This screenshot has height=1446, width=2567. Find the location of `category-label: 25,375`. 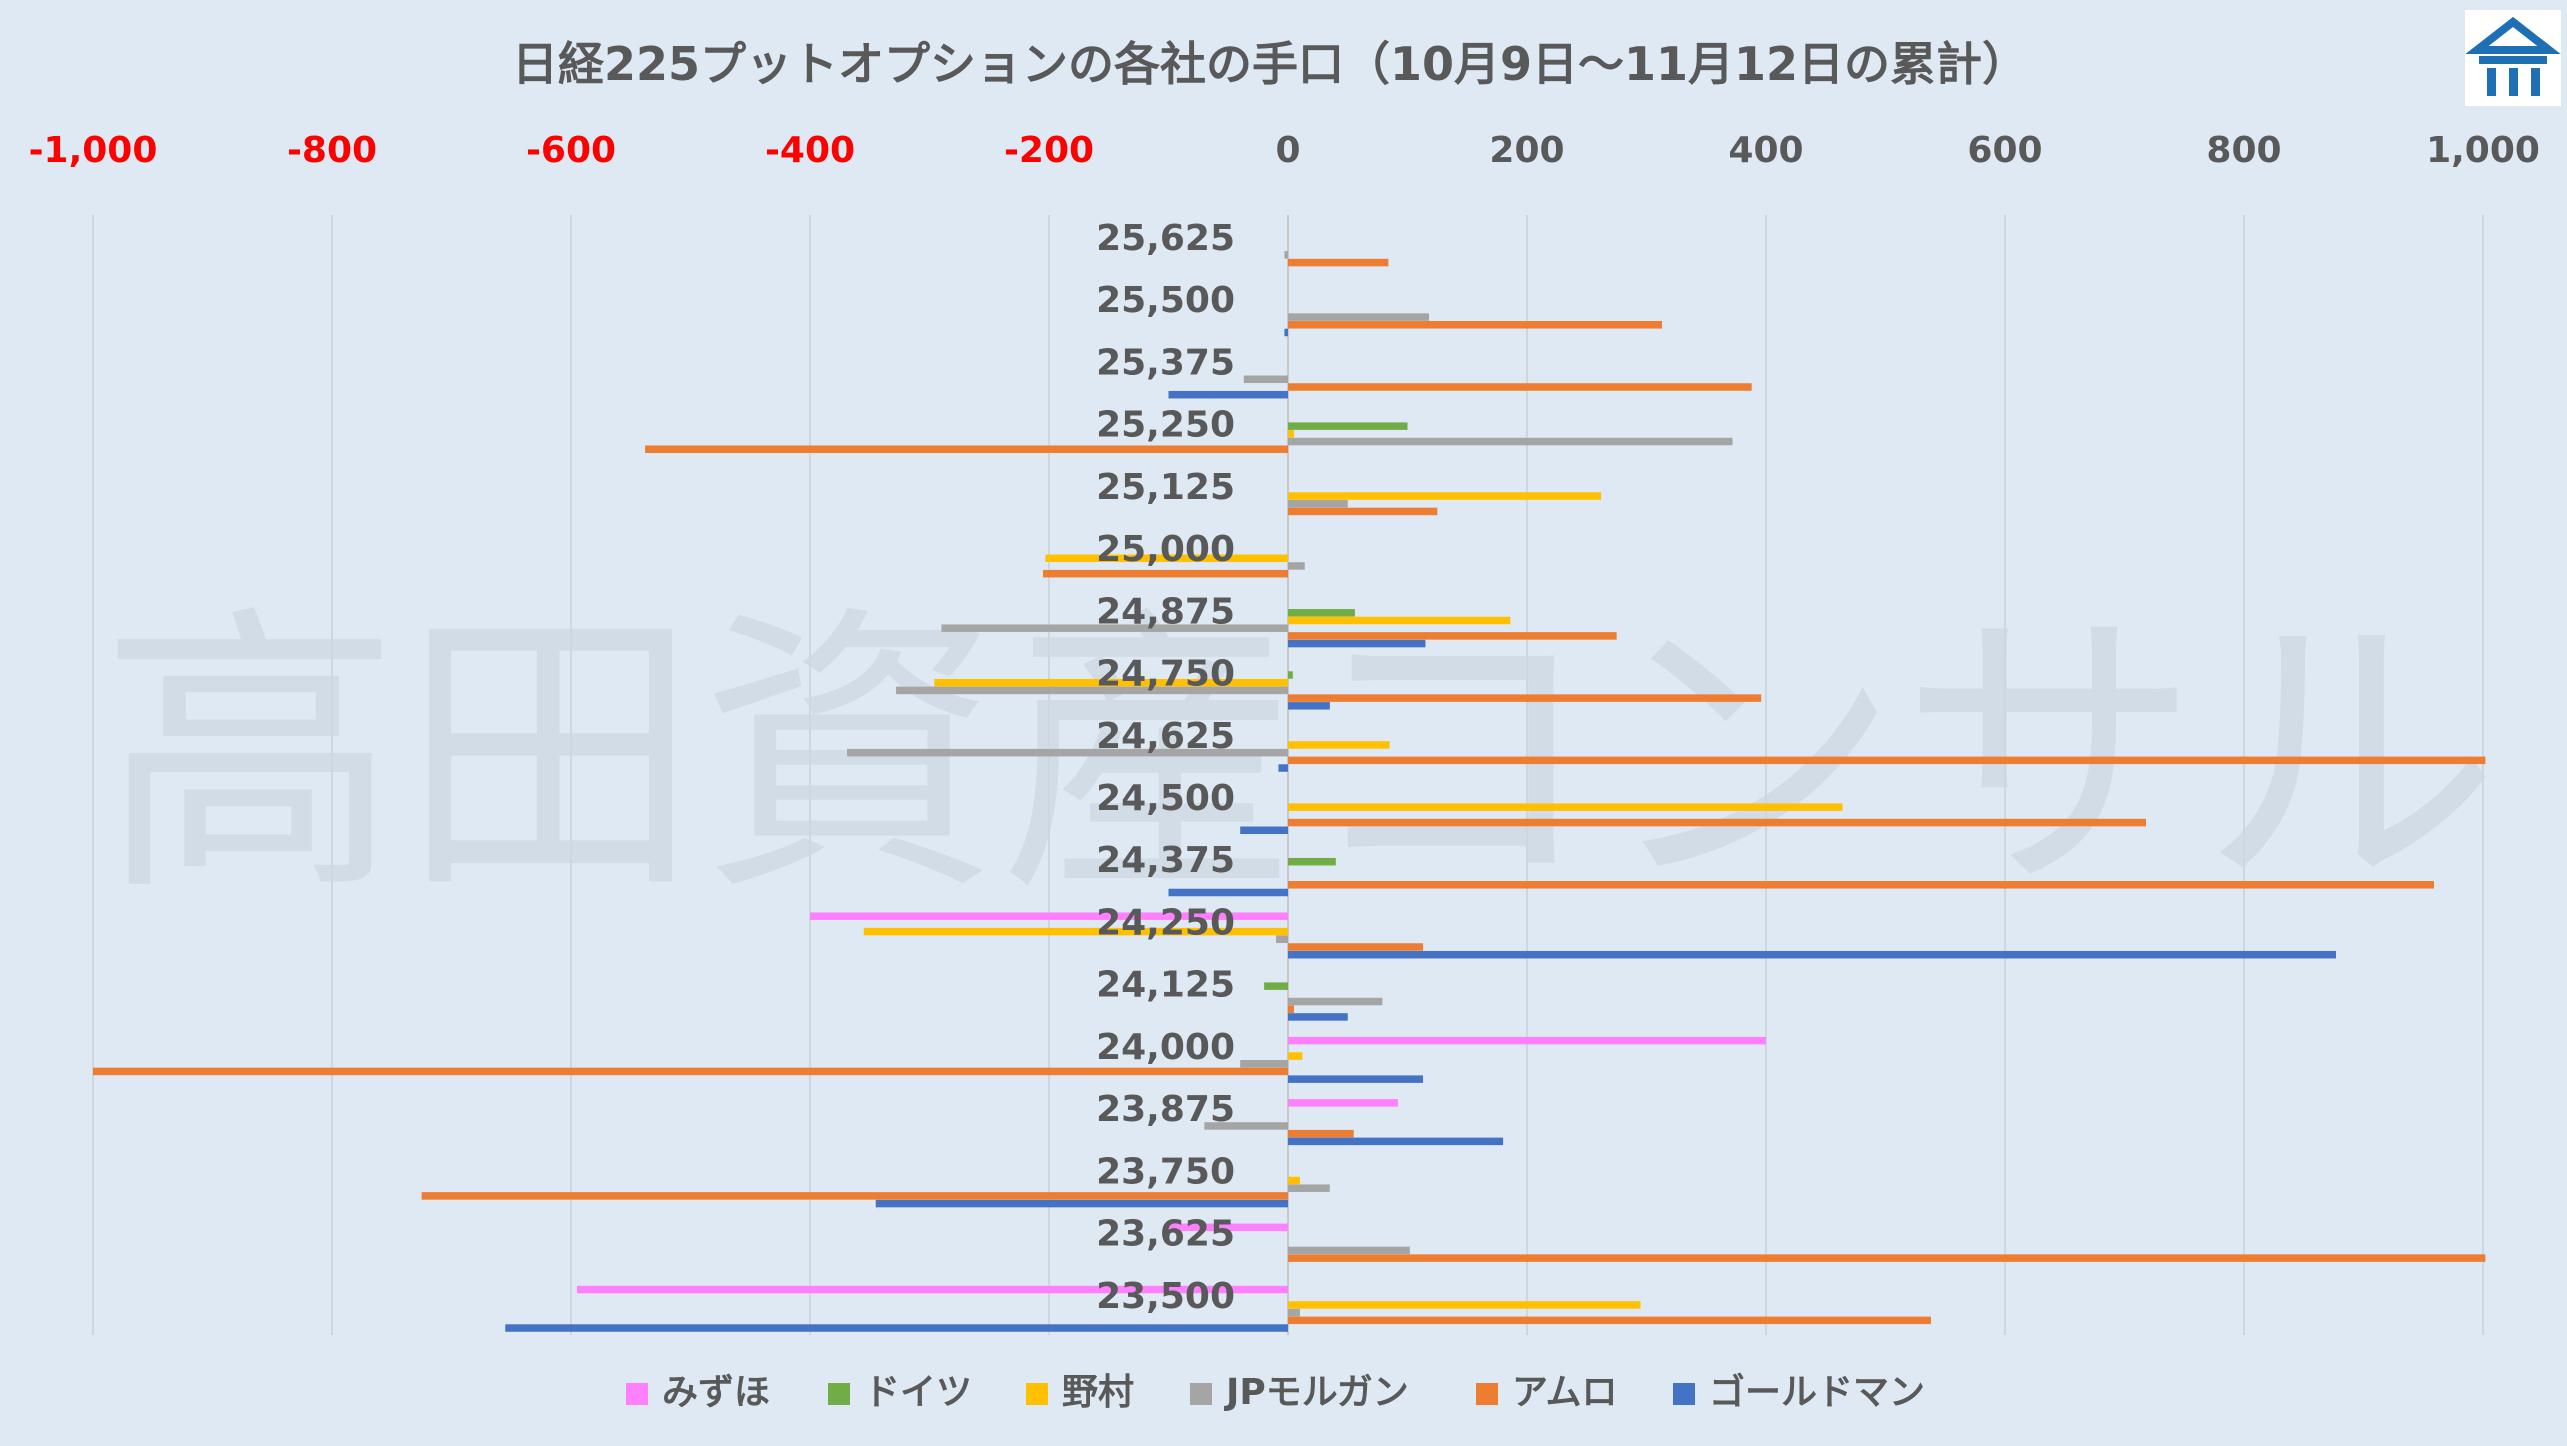

category-label: 25,375 is located at coordinates (1165, 362).